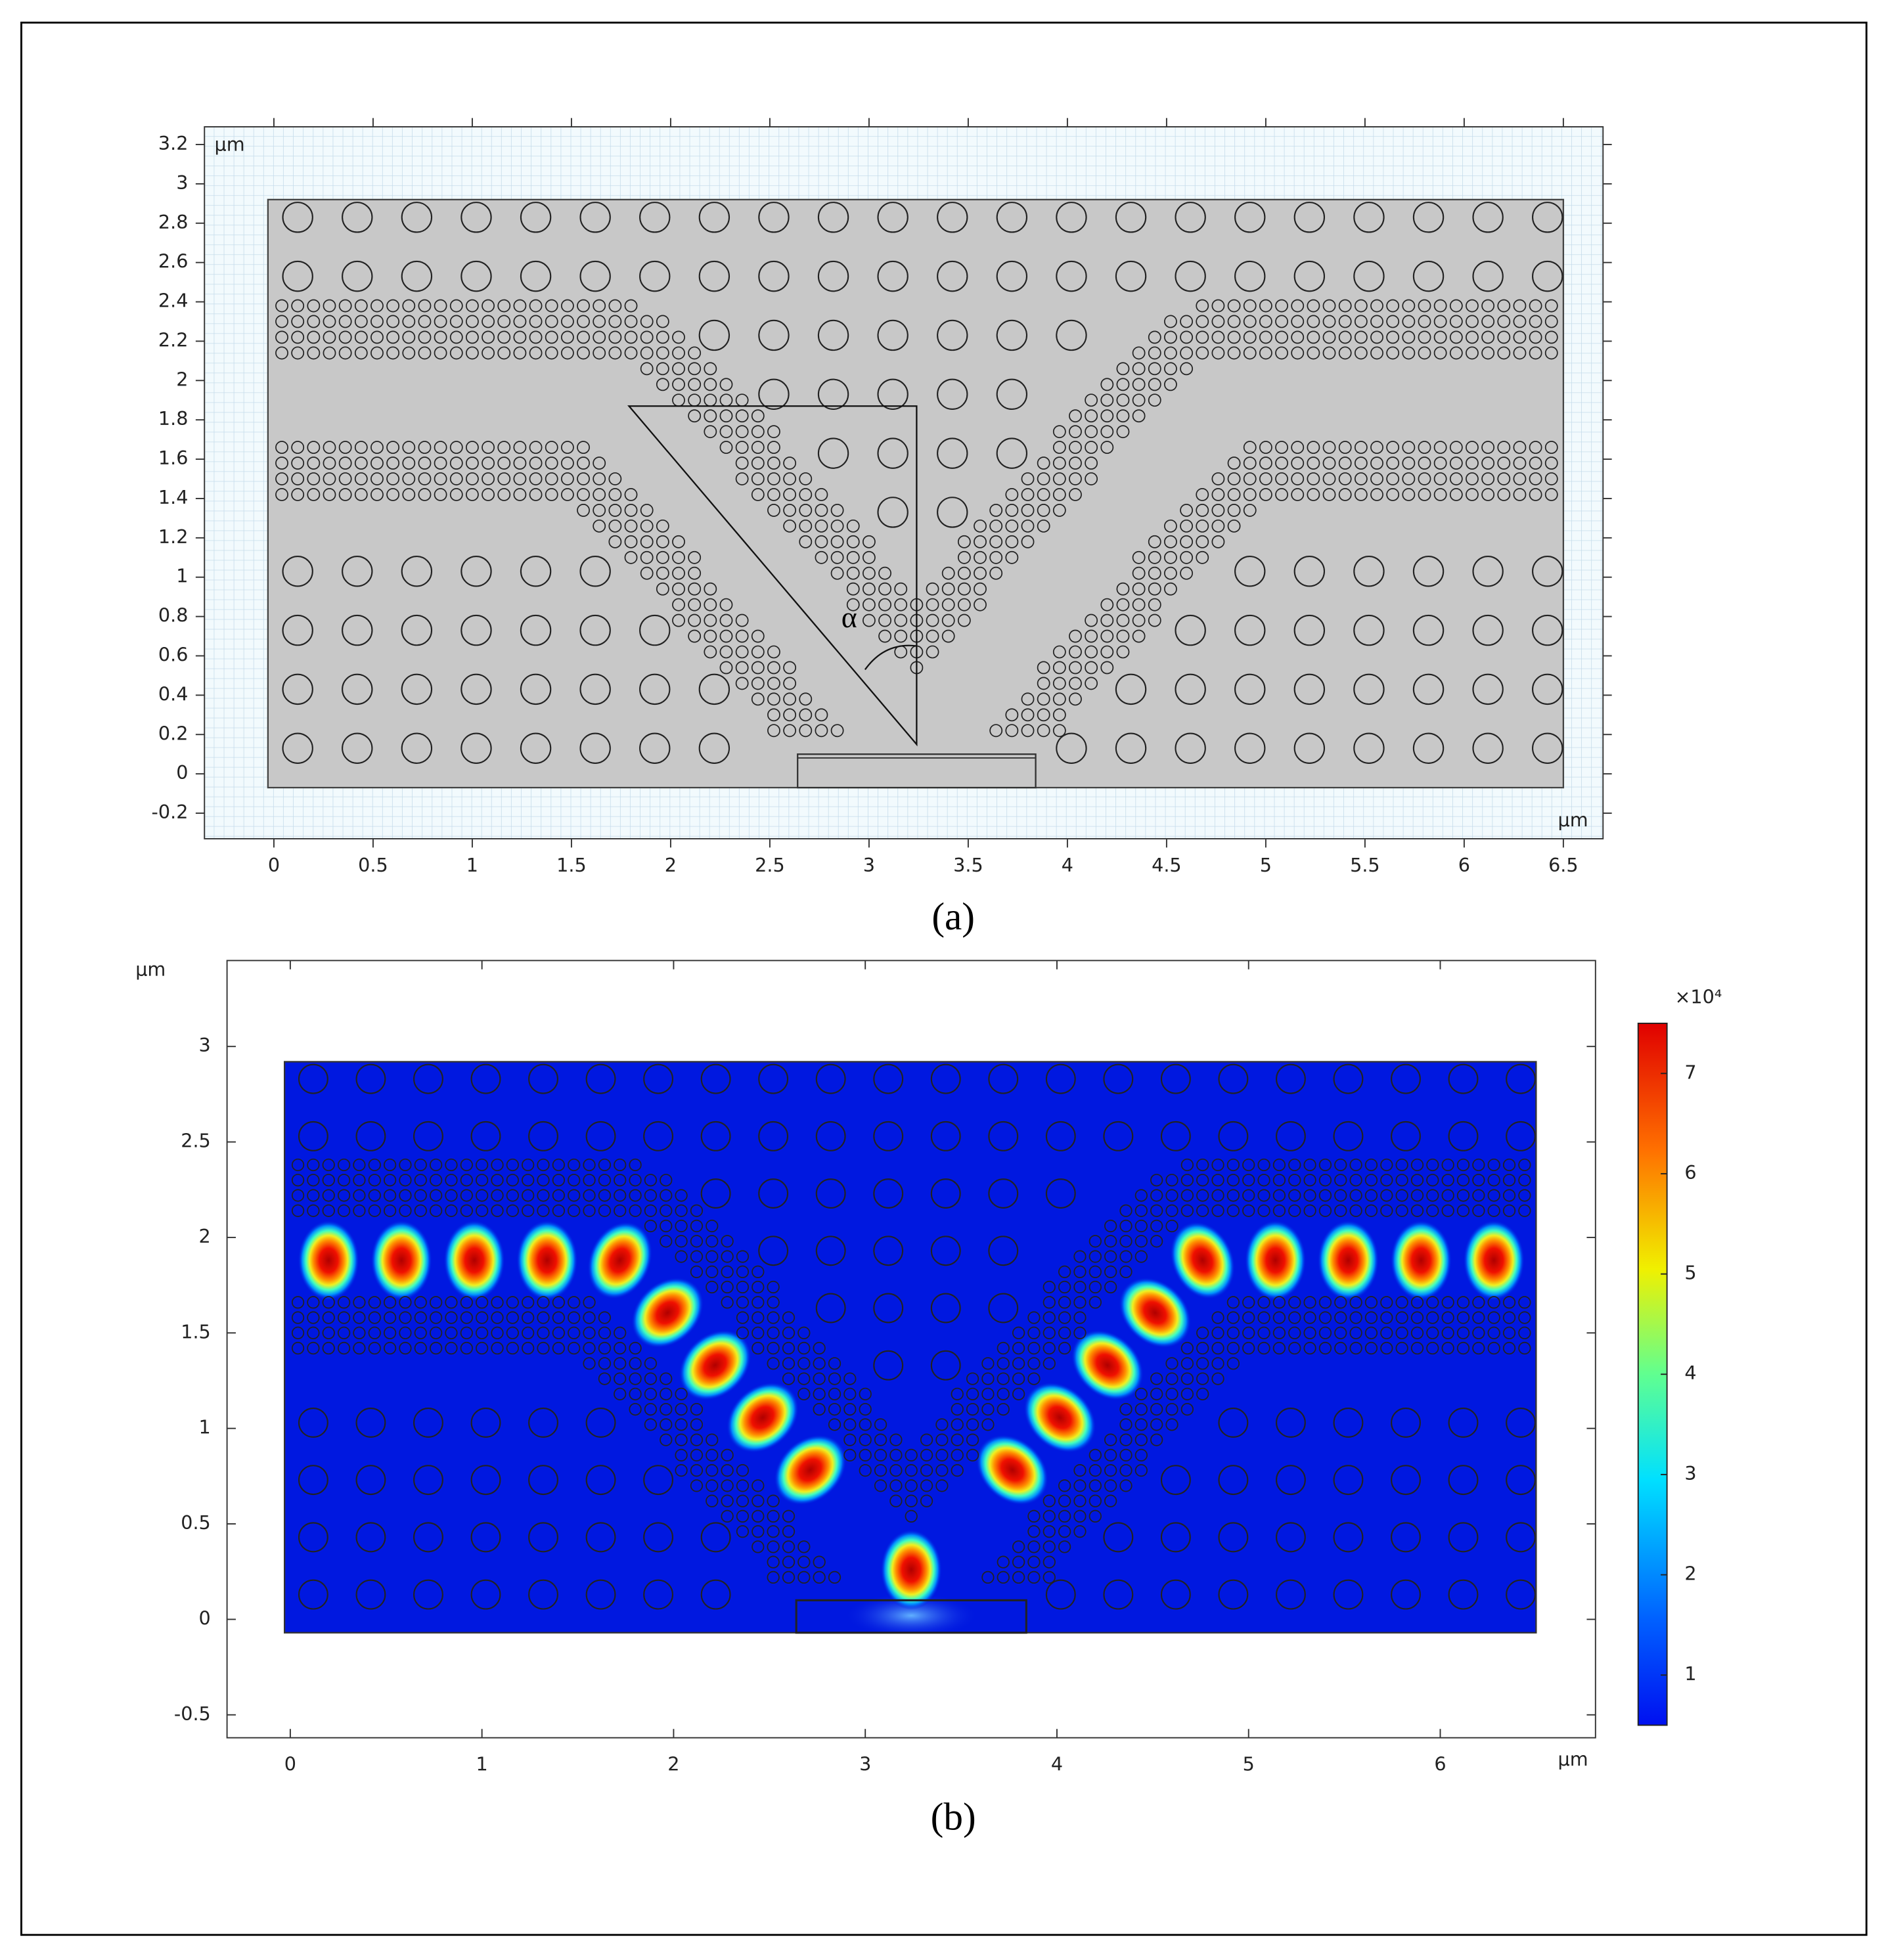 The height and width of the screenshot is (1960, 1884). Describe the element at coordinates (174, 222) in the screenshot. I see `y-tick-label: 2.8` at that location.